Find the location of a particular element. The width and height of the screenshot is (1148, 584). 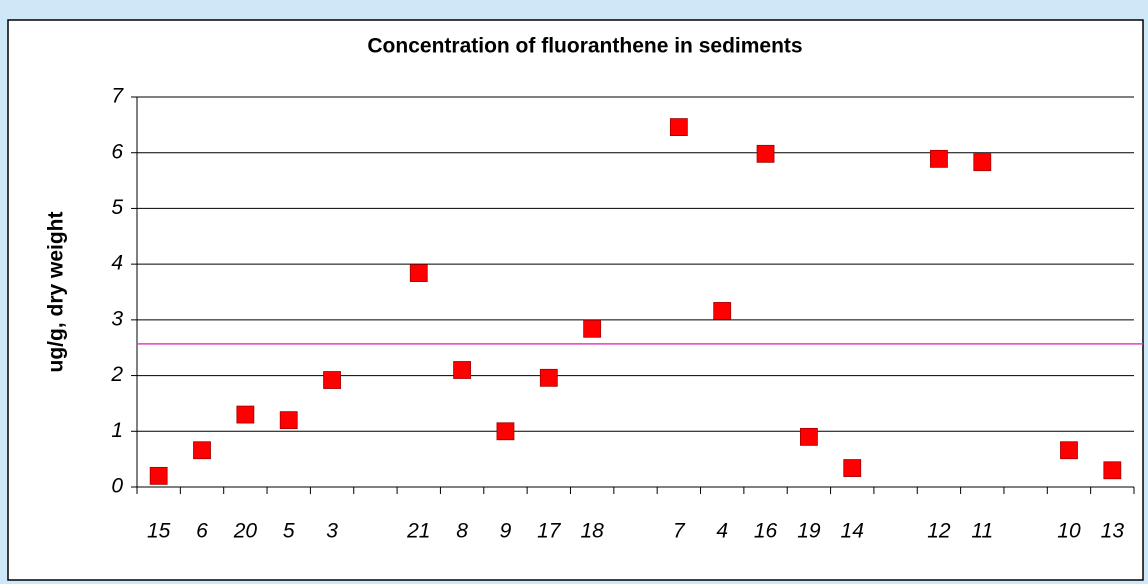

x-tick-label: 5 is located at coordinates (289, 531).